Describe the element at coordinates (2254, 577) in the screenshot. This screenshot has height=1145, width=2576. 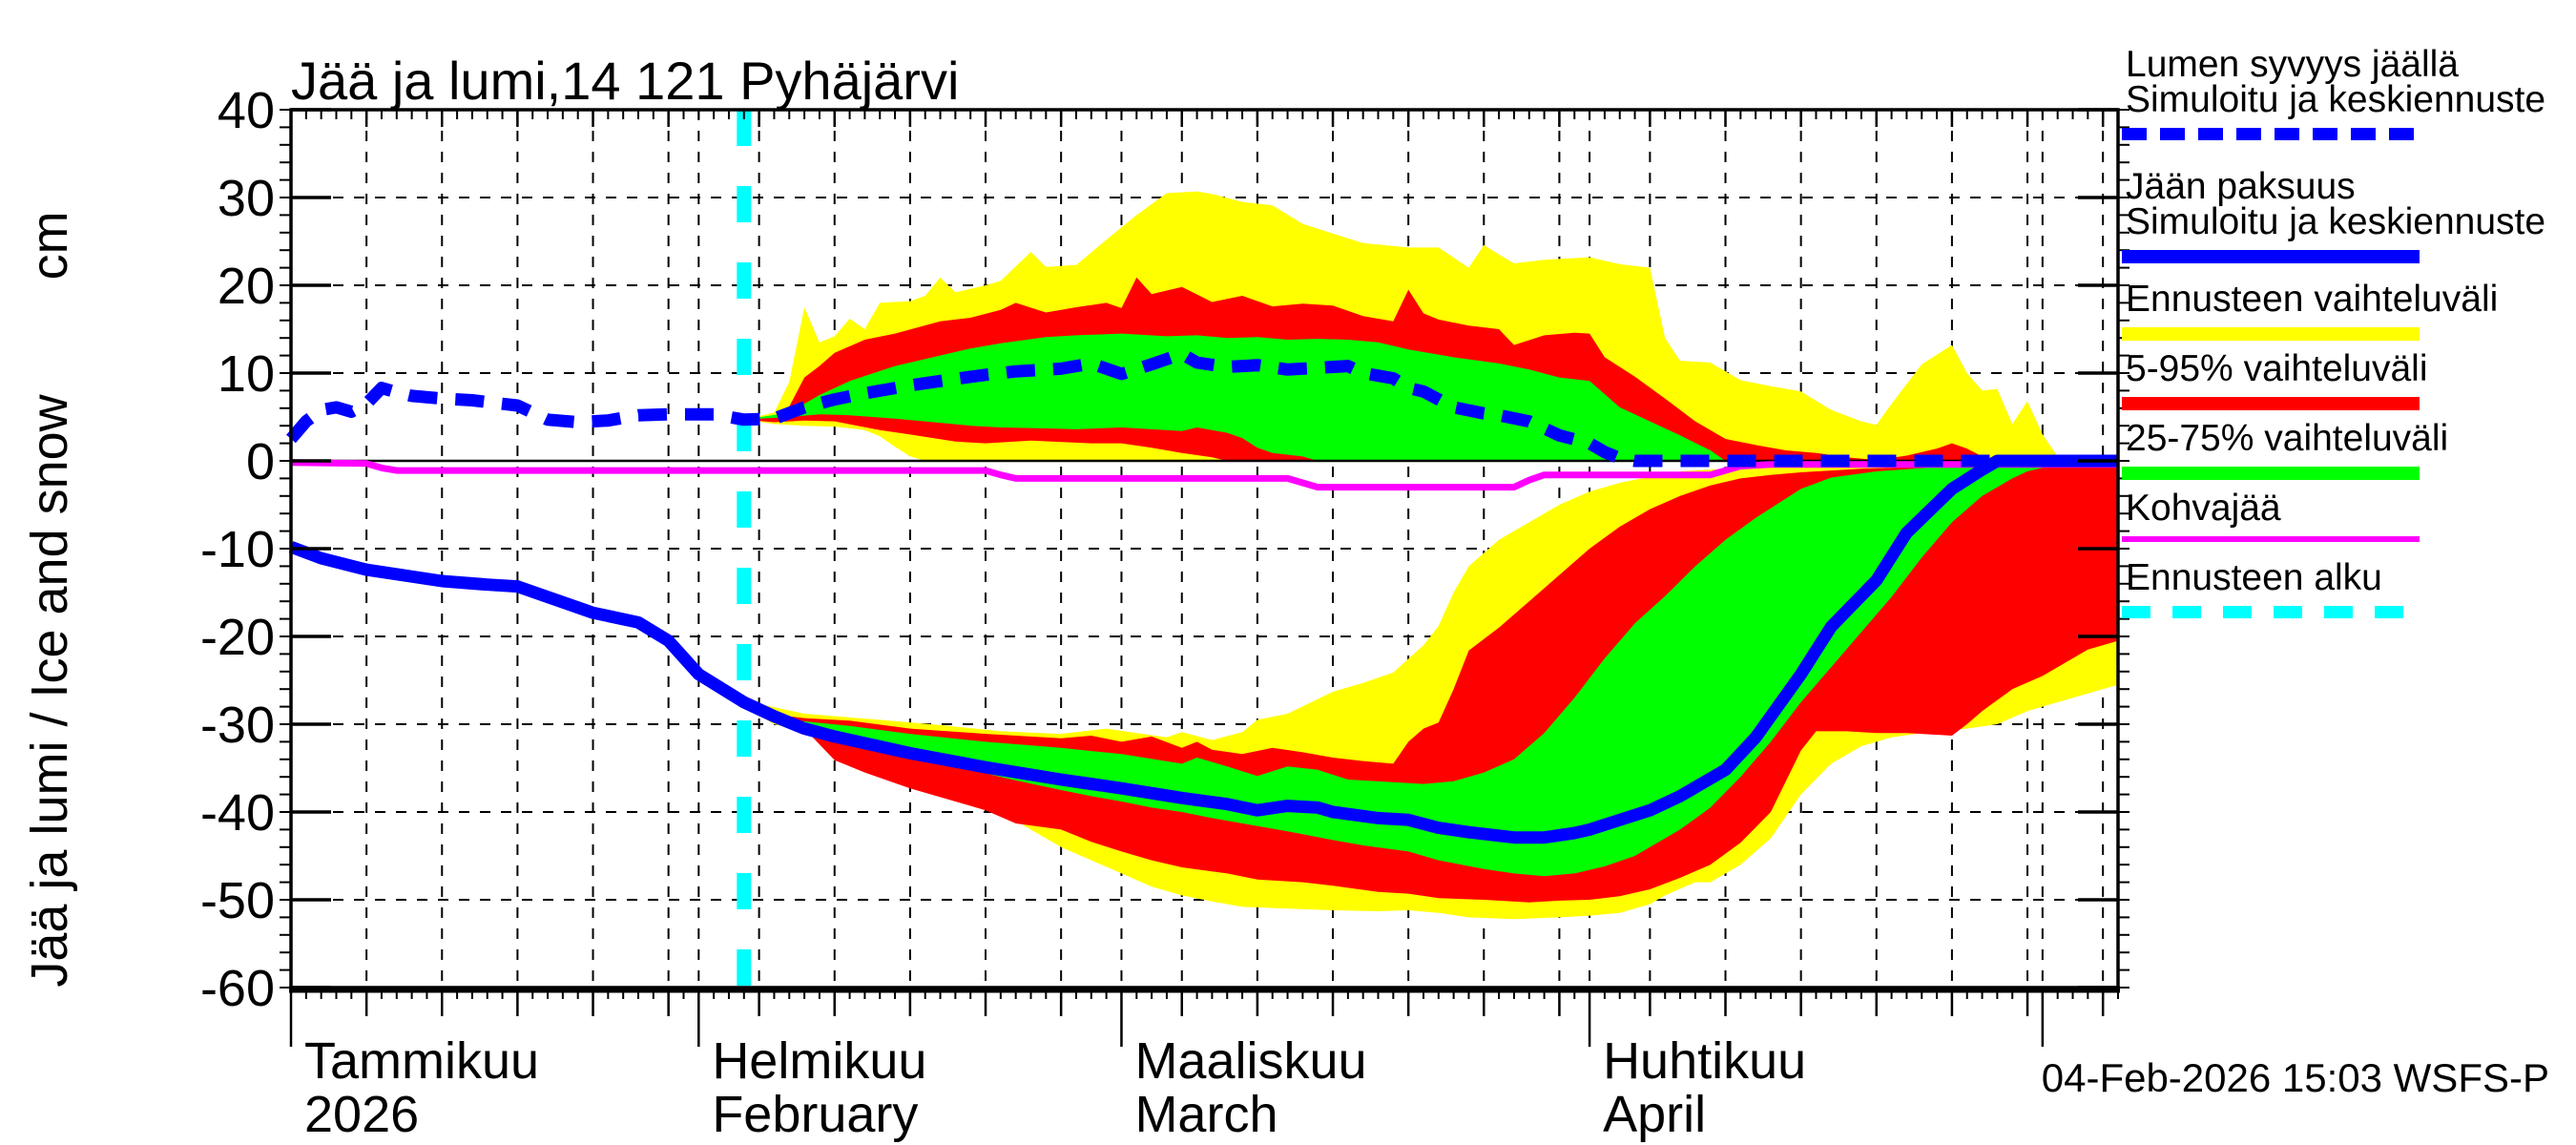
I see `legend-label: Ennusteen alku` at that location.